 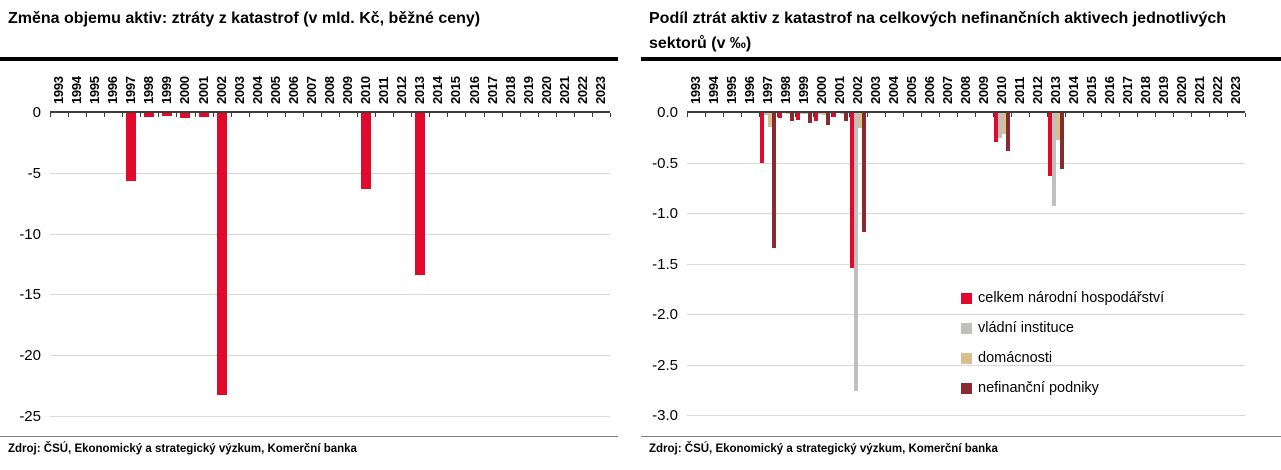 I want to click on y-axis-tick-label: -0.5, so click(x=665, y=163).